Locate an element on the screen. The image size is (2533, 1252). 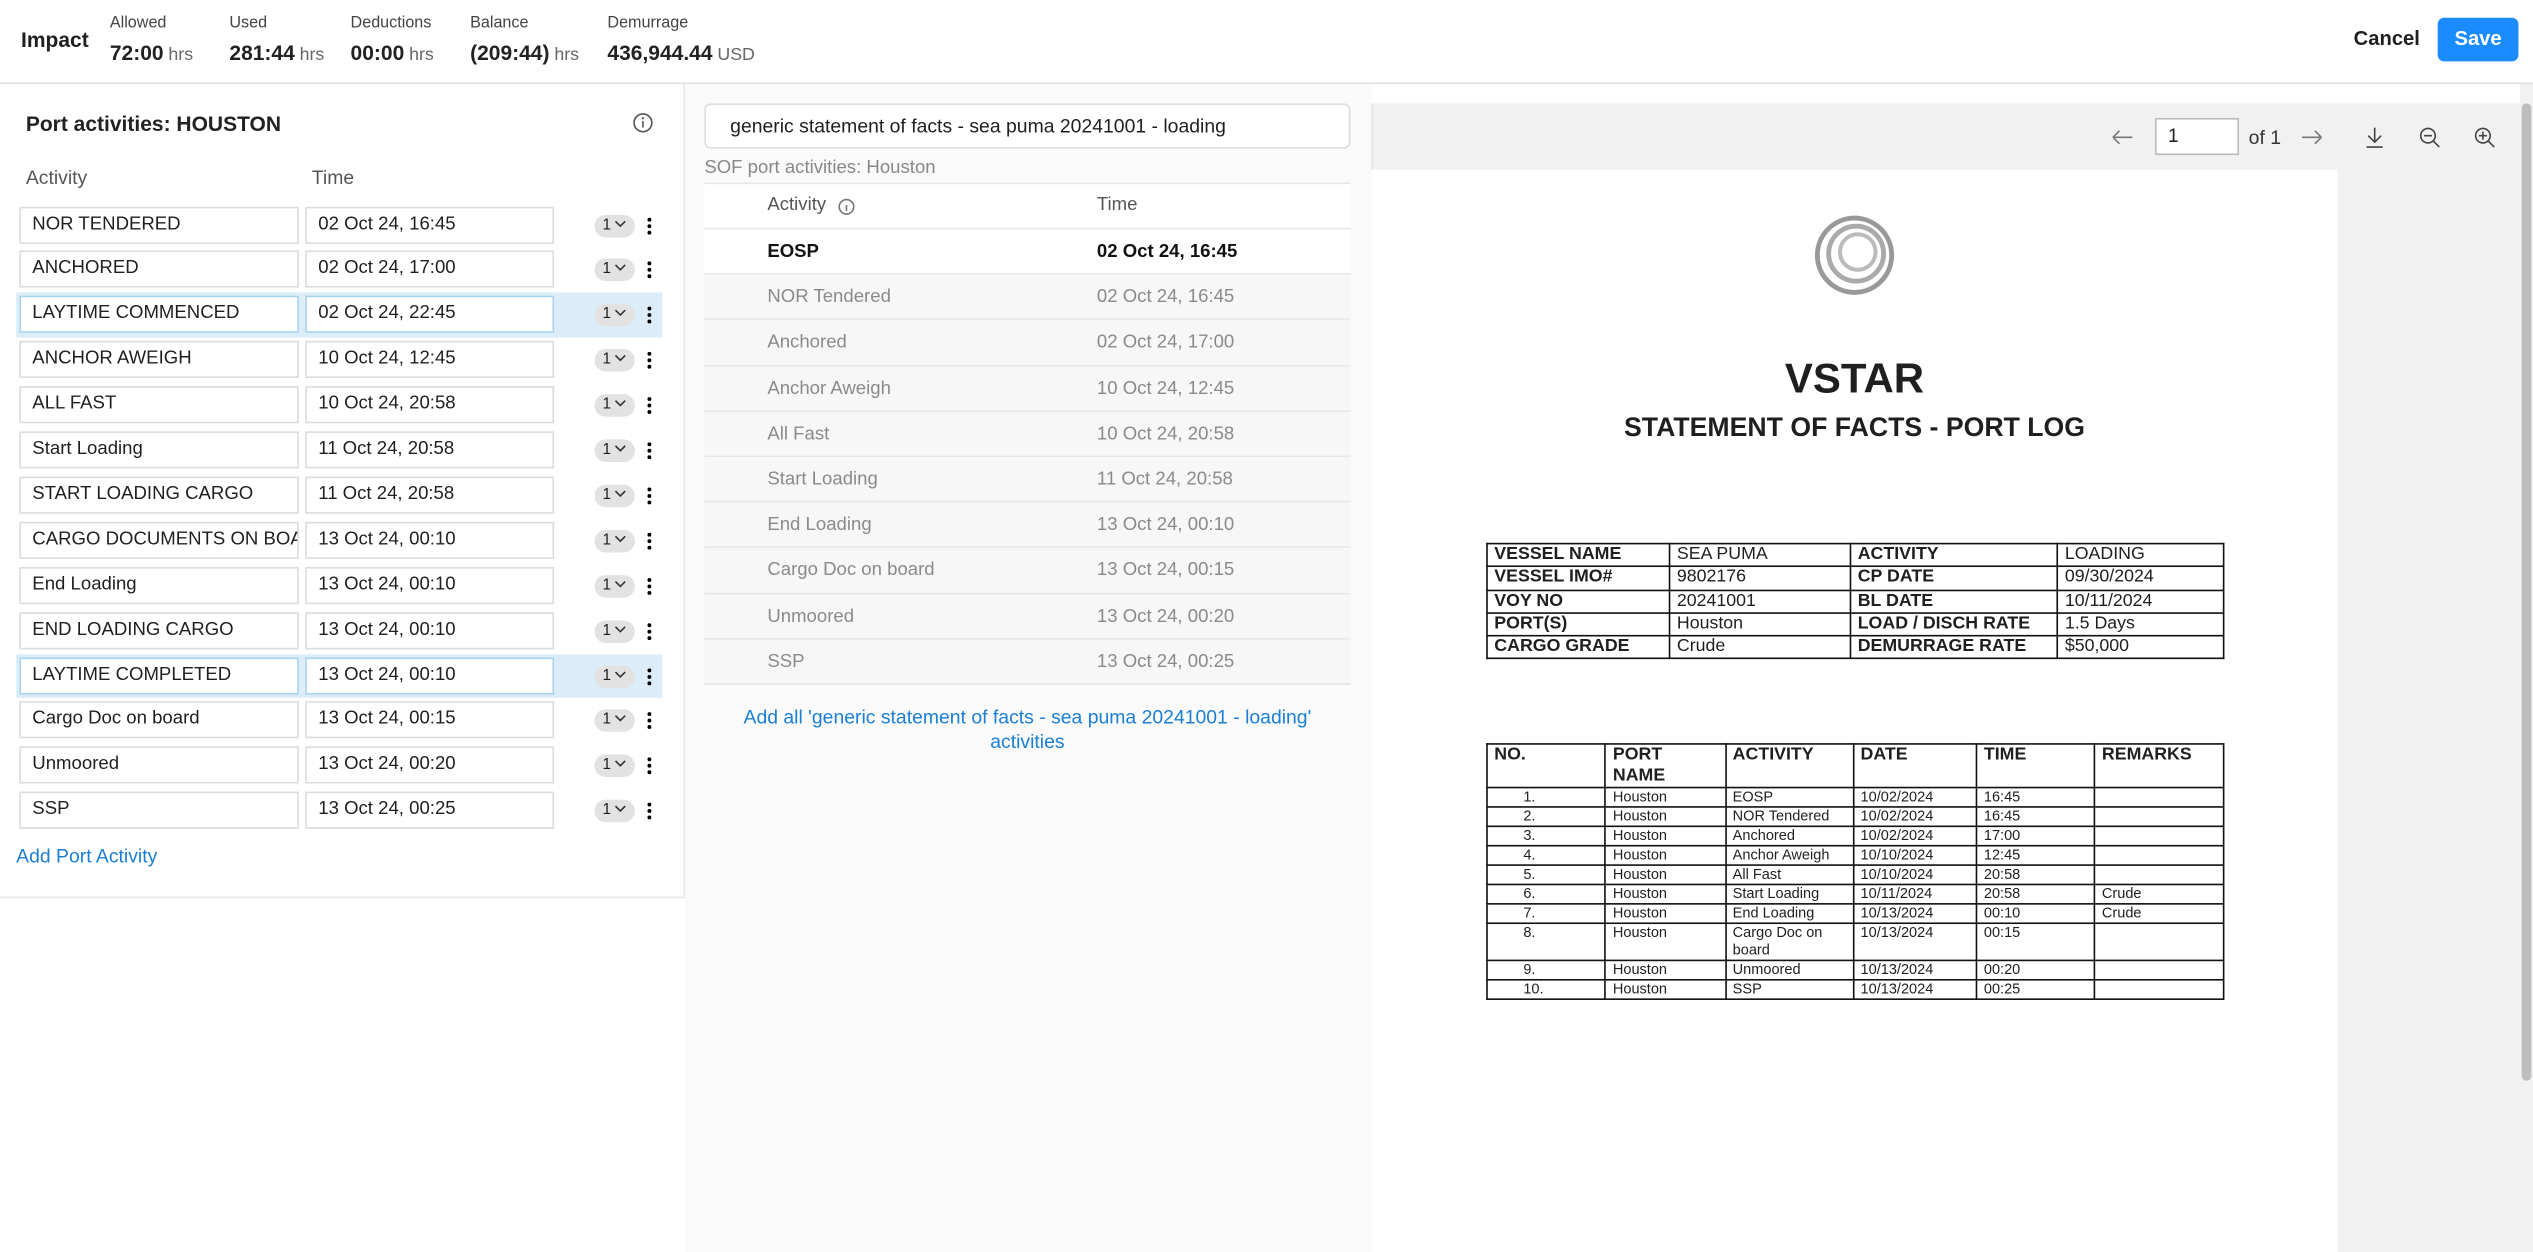
activity-input: START LOADING CARGO is located at coordinates (159, 495).